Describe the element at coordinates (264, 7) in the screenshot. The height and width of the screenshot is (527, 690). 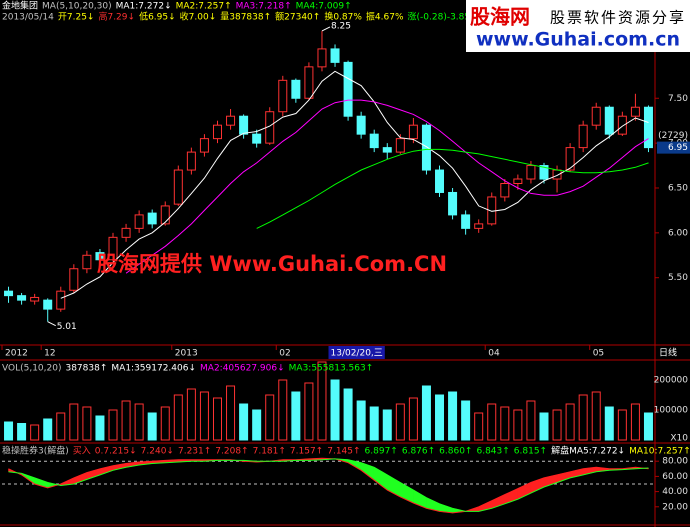
I see `header-text: MA3:7.218↑` at that location.